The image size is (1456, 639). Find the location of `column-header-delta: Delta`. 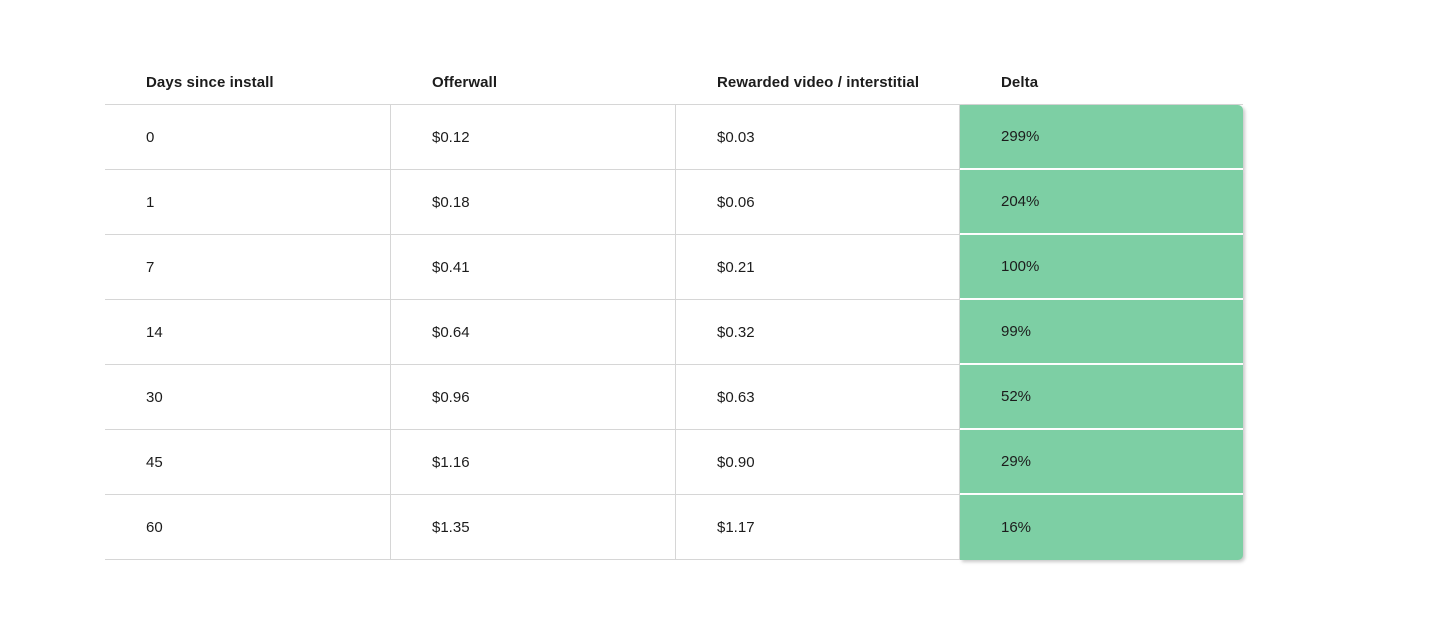

column-header-delta: Delta is located at coordinates (1101, 85).